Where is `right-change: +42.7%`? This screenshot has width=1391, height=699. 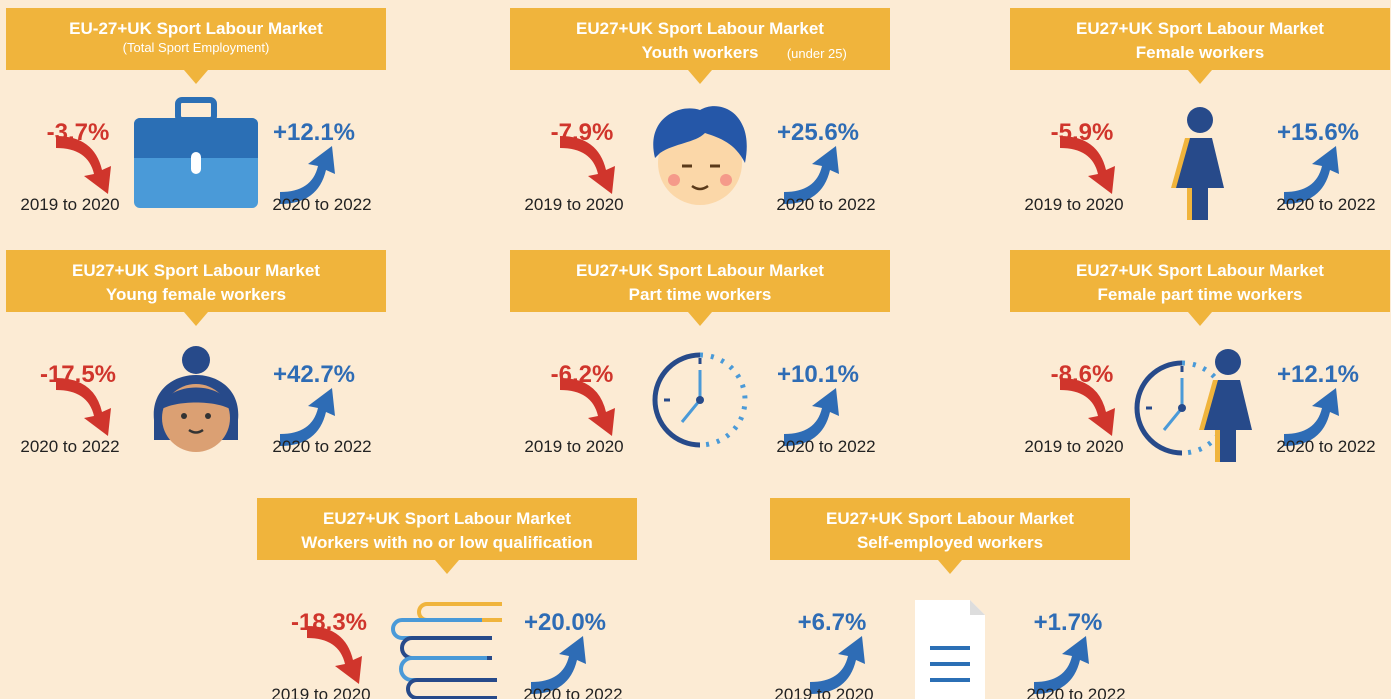 right-change: +42.7% is located at coordinates (314, 374).